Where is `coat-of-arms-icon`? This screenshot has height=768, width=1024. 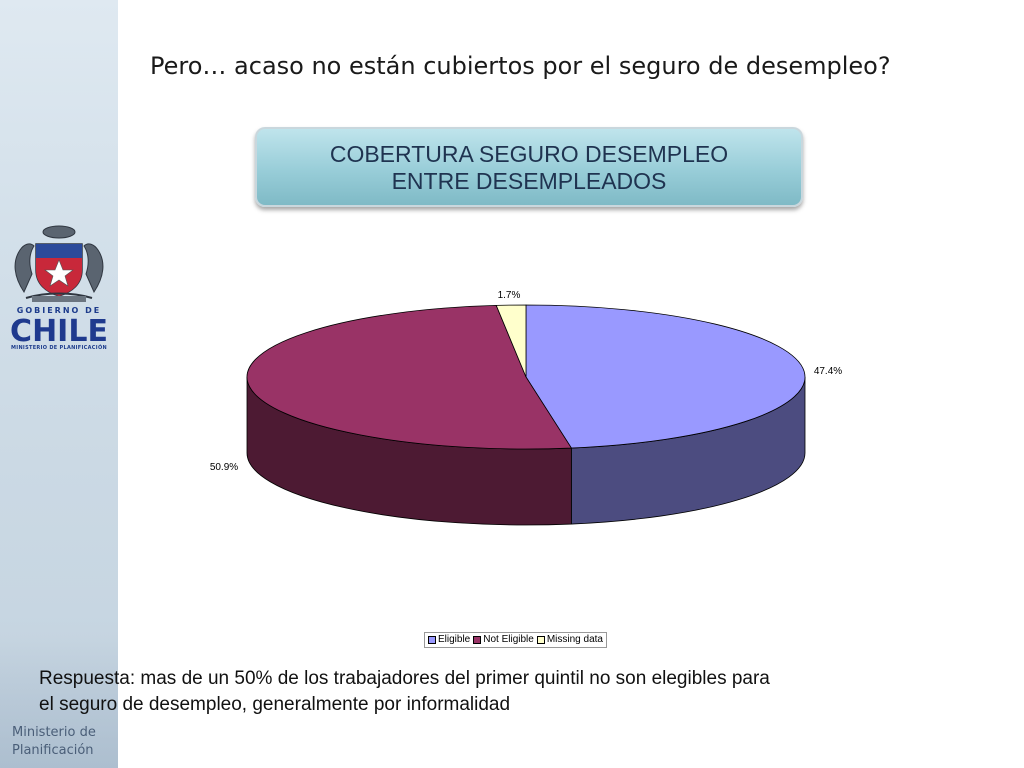 coat-of-arms-icon is located at coordinates (59, 263).